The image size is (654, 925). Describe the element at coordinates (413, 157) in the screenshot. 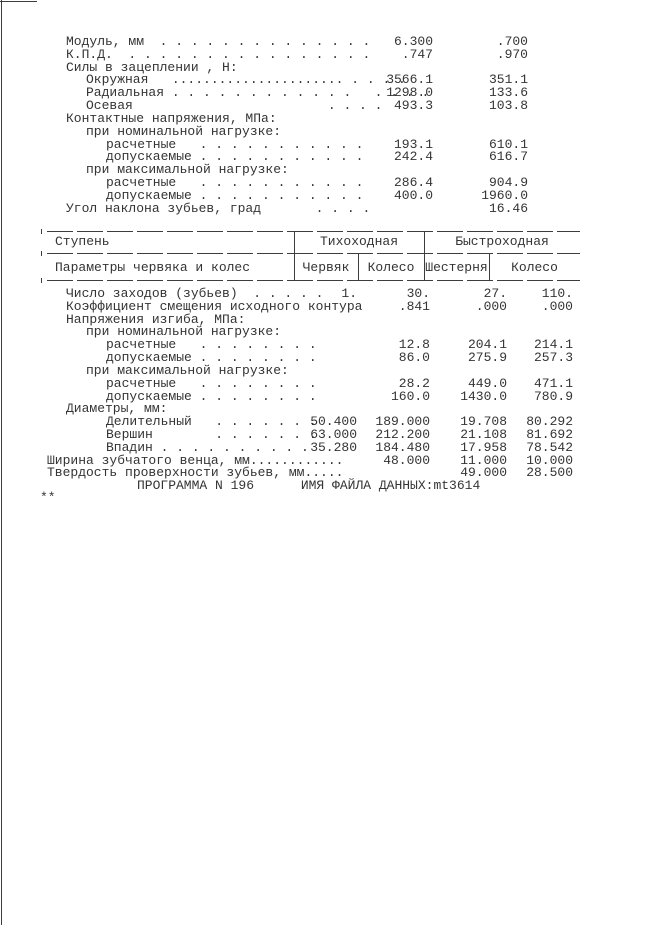

I see `value-cell: 242.4` at that location.